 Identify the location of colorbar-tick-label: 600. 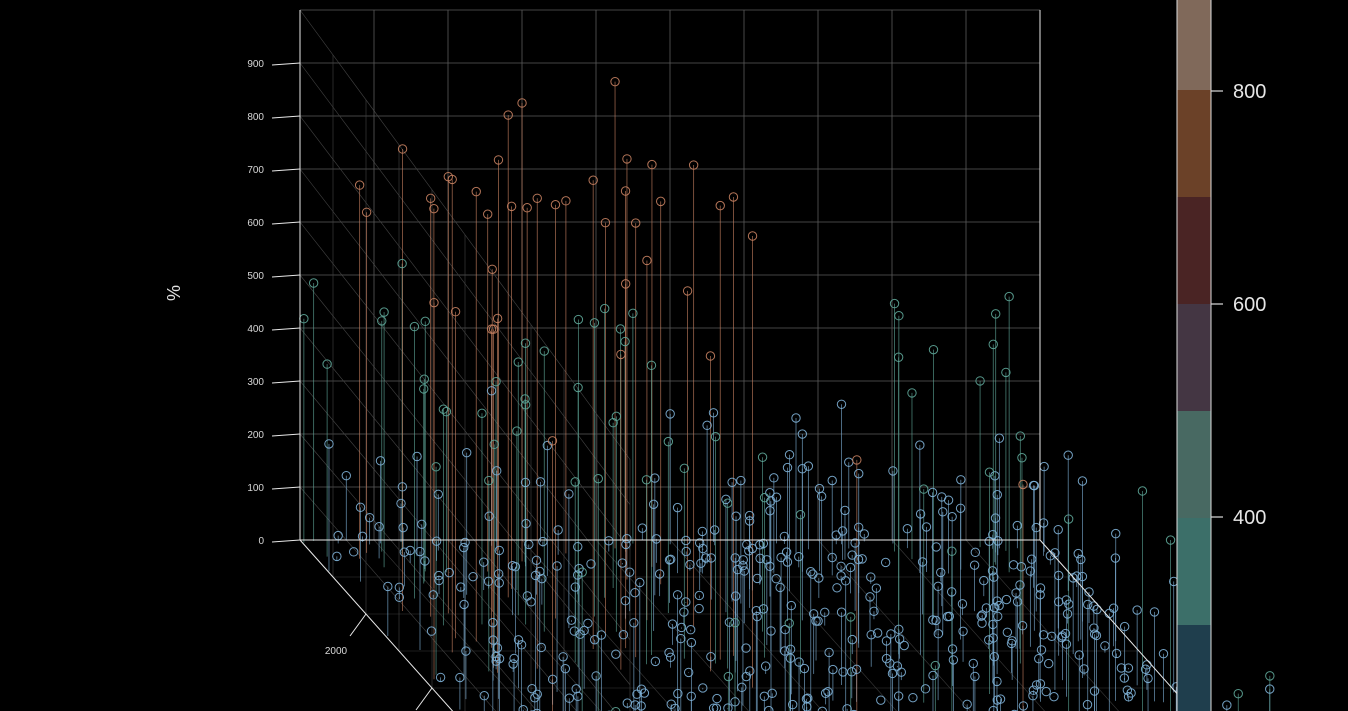
(1249, 305).